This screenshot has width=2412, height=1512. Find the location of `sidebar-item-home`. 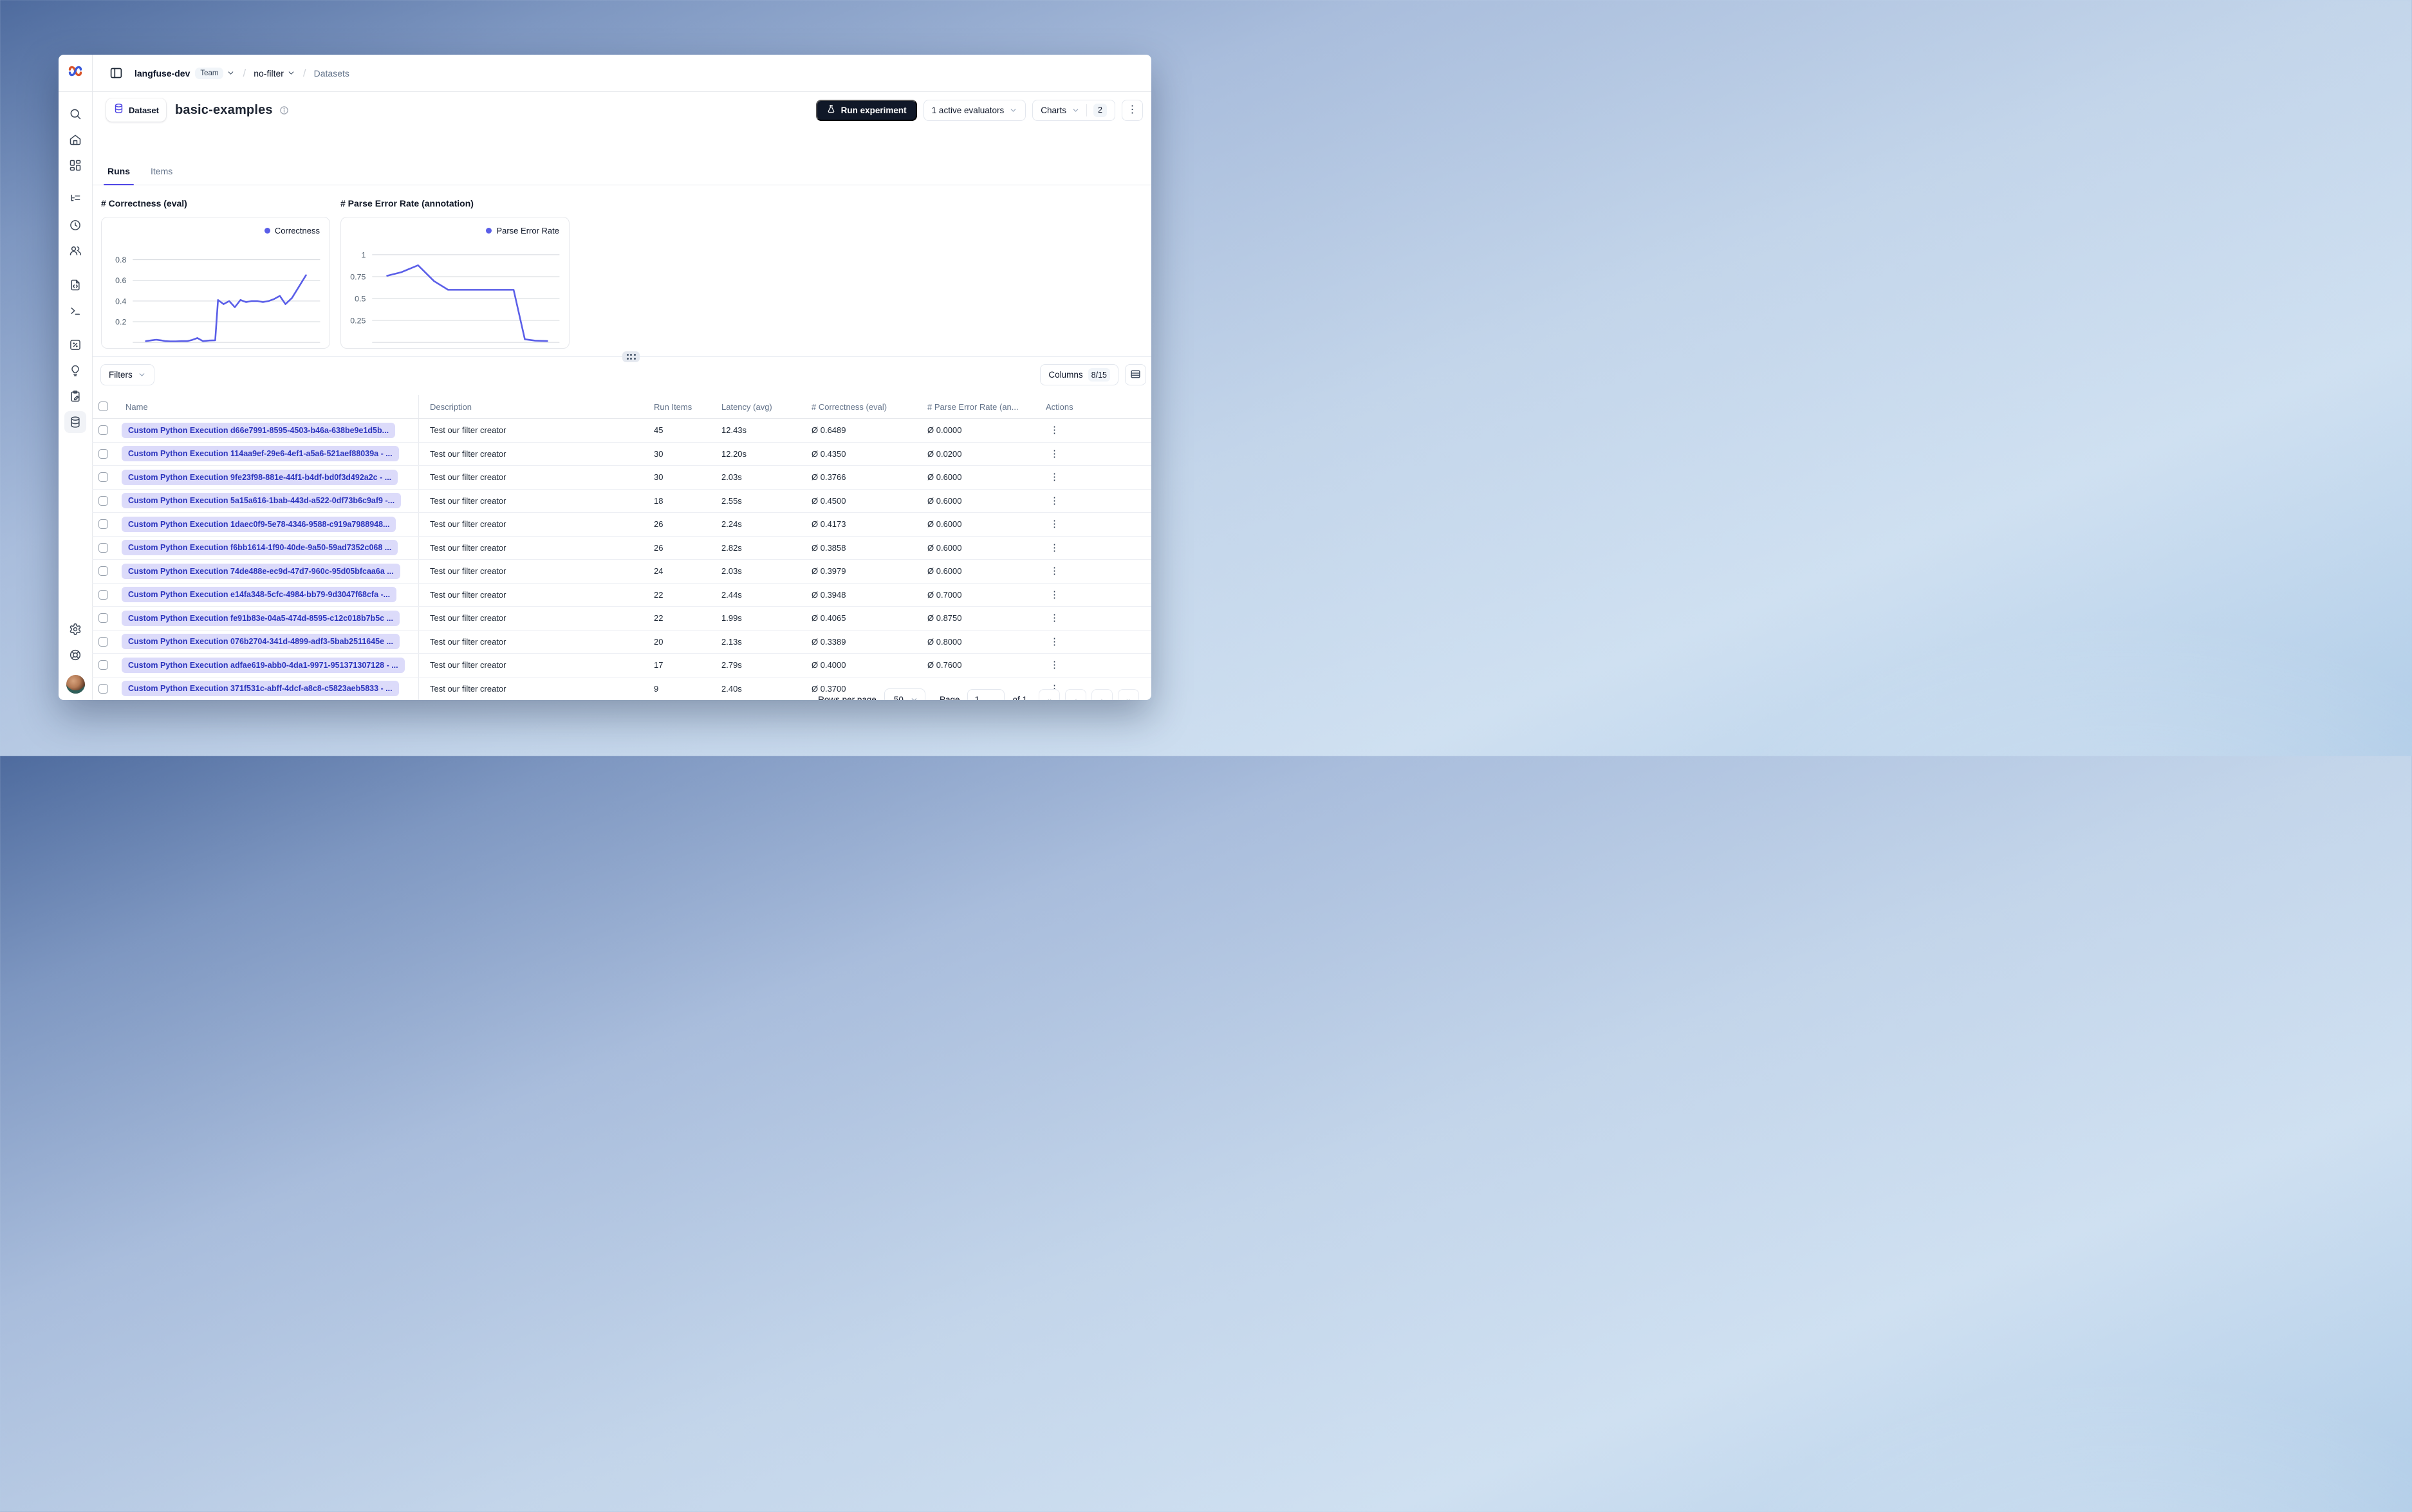

sidebar-item-home is located at coordinates (75, 140).